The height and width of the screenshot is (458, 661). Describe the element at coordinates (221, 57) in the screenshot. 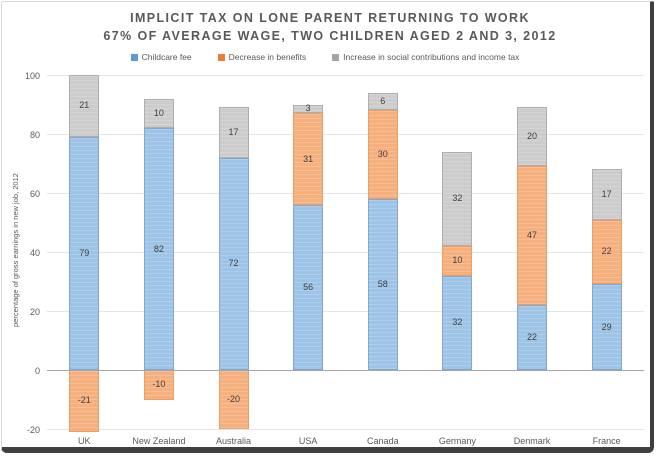

I see `legend-swatch-decrease-in-benefits-icon` at that location.